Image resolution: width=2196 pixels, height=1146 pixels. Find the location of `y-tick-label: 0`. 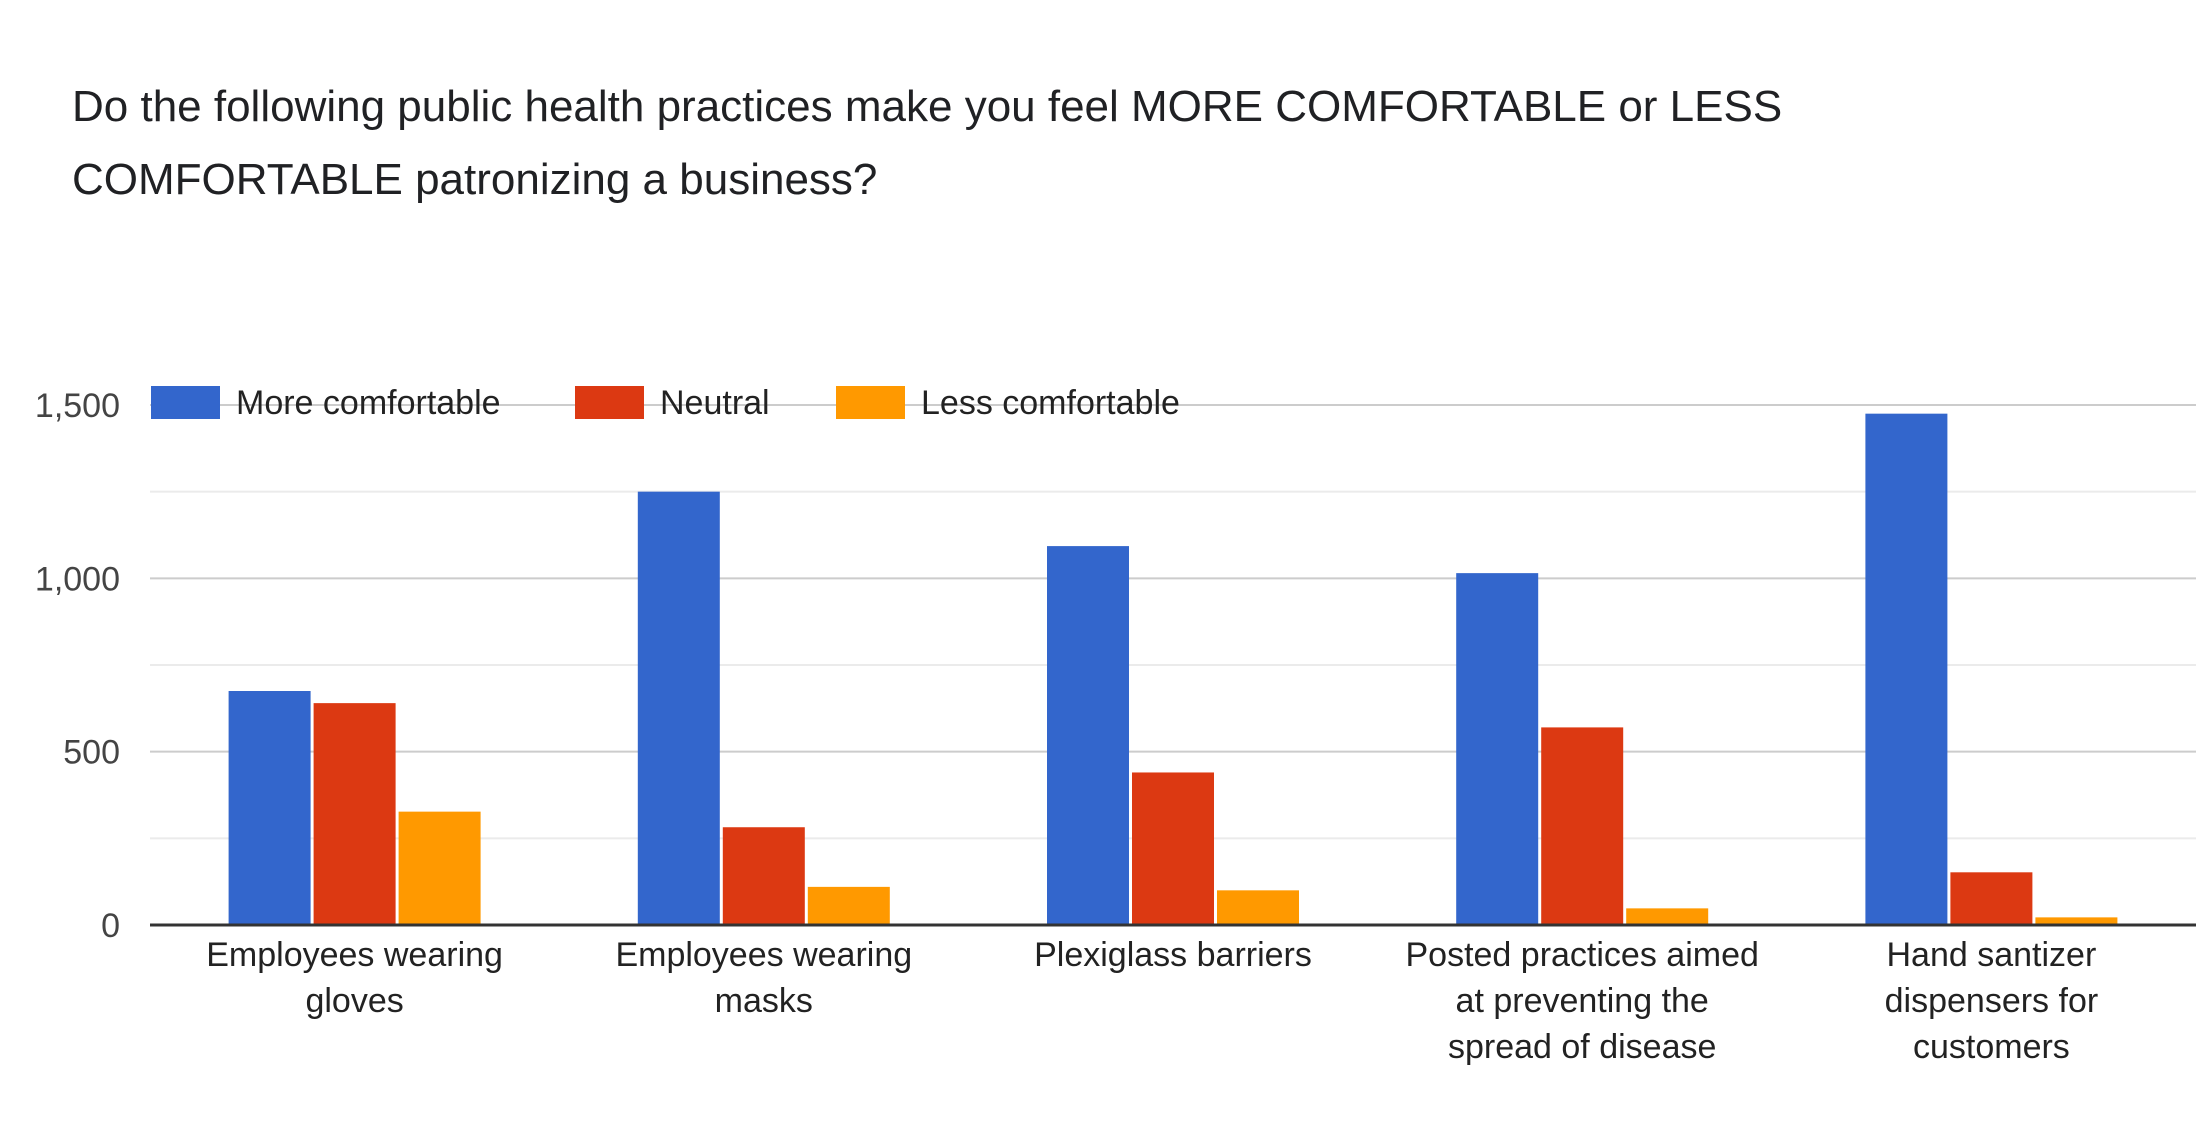

y-tick-label: 0 is located at coordinates (110, 926).